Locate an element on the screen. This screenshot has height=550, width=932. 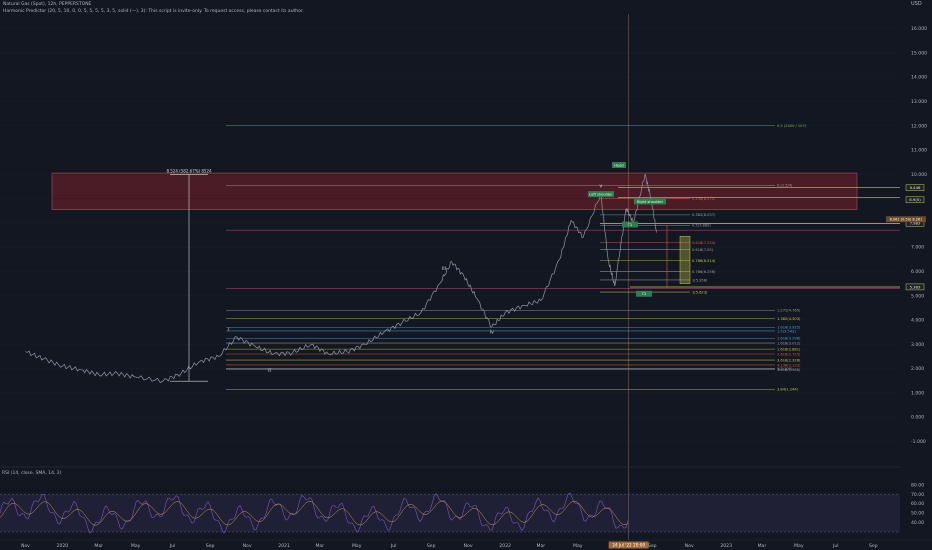
fib-level-label: 1.618(3.925) is located at coordinates (789, 328).